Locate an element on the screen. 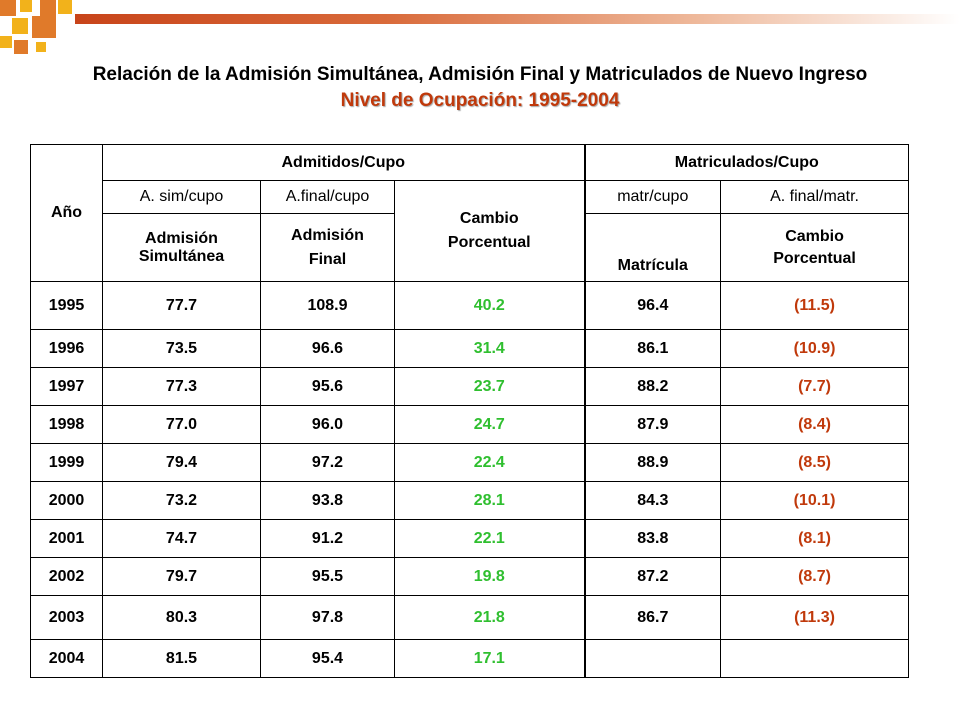 The width and height of the screenshot is (960, 720). header-matr-cupo: matr/cupo is located at coordinates (653, 197).